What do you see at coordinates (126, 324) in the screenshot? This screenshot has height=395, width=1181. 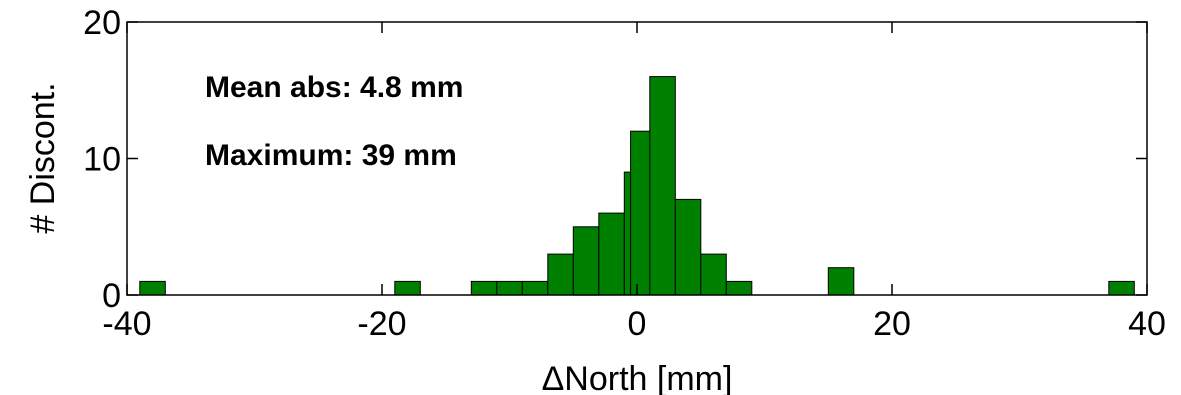 I see `x-tick-label: -40` at bounding box center [126, 324].